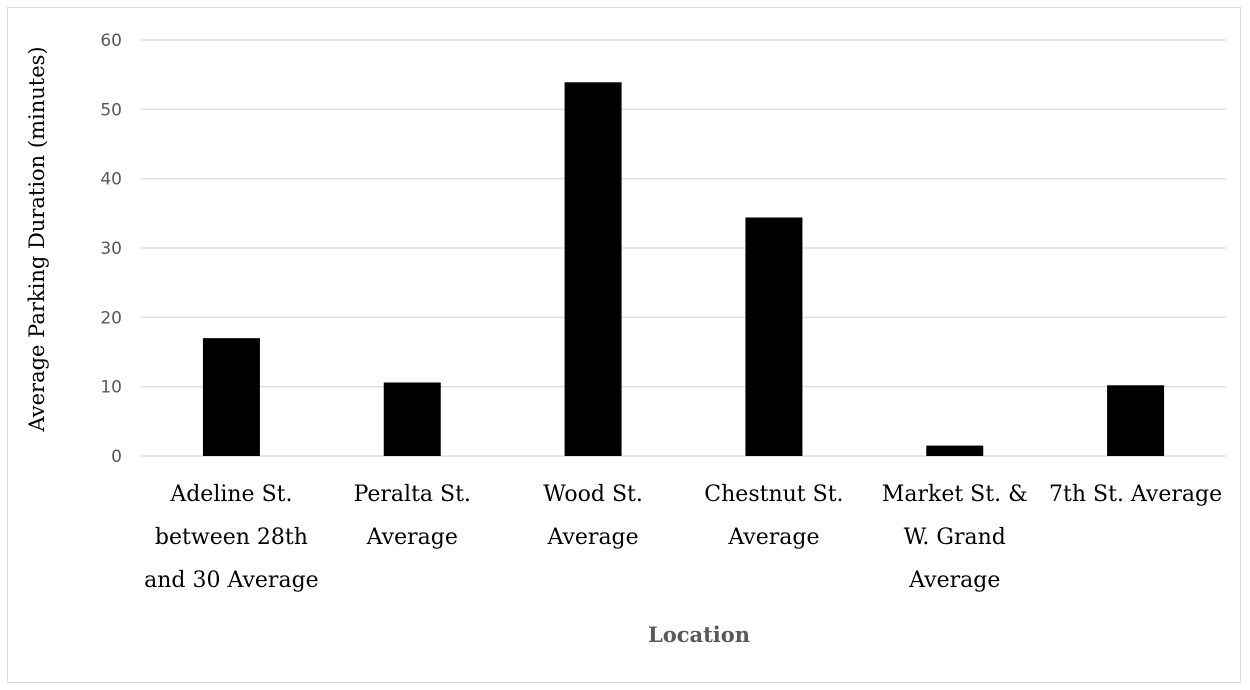 The height and width of the screenshot is (690, 1250). I want to click on y-tick-label: 50, so click(111, 110).